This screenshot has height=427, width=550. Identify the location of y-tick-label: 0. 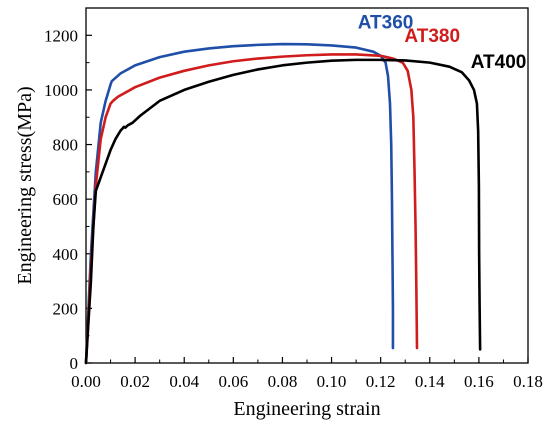
(74, 363).